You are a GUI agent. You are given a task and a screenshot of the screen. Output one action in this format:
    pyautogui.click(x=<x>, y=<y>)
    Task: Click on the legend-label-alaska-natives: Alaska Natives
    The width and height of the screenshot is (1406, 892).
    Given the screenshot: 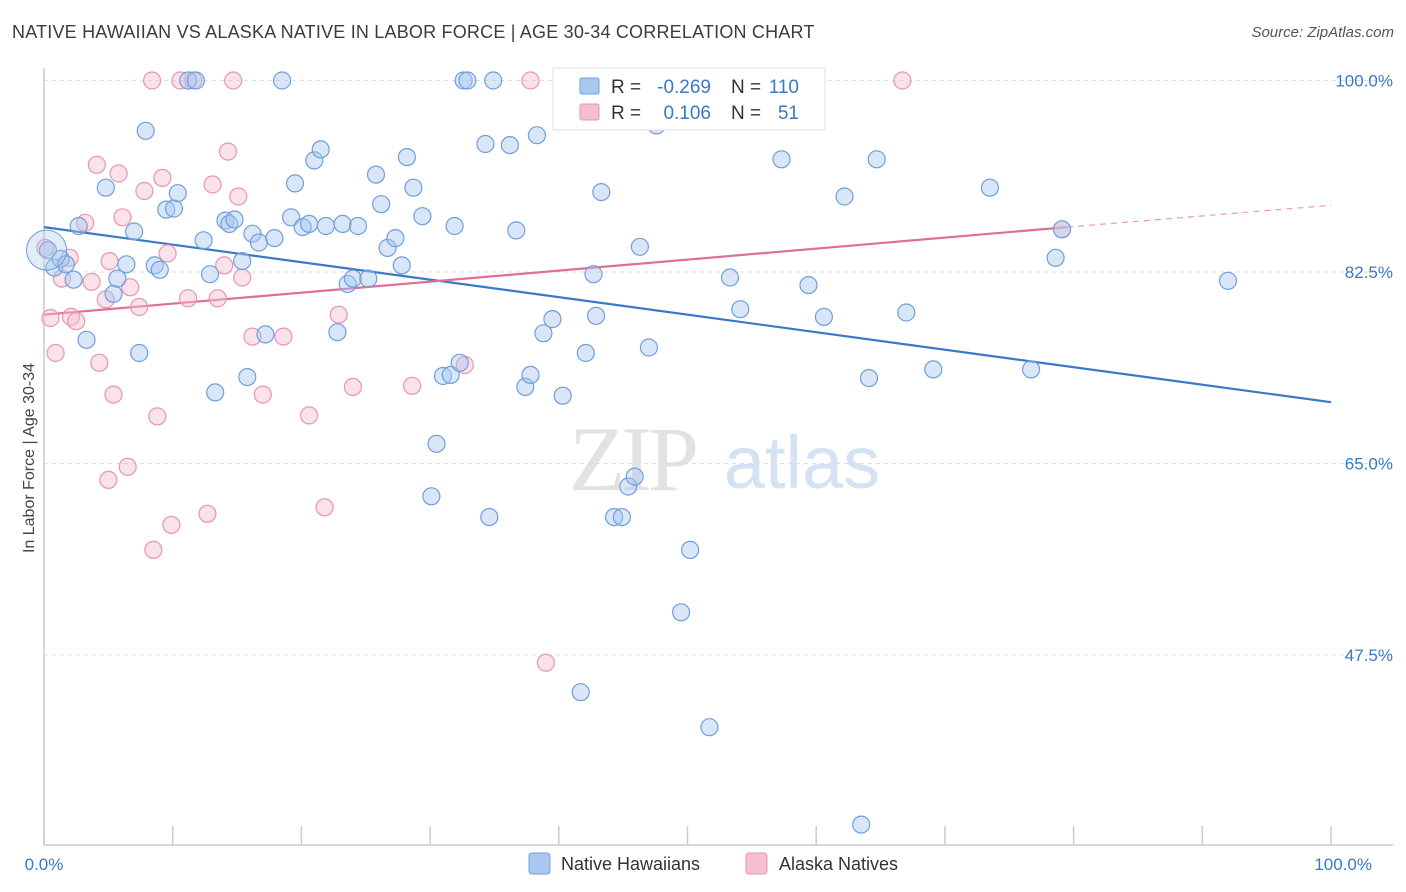 What is the action you would take?
    pyautogui.click(x=838, y=864)
    